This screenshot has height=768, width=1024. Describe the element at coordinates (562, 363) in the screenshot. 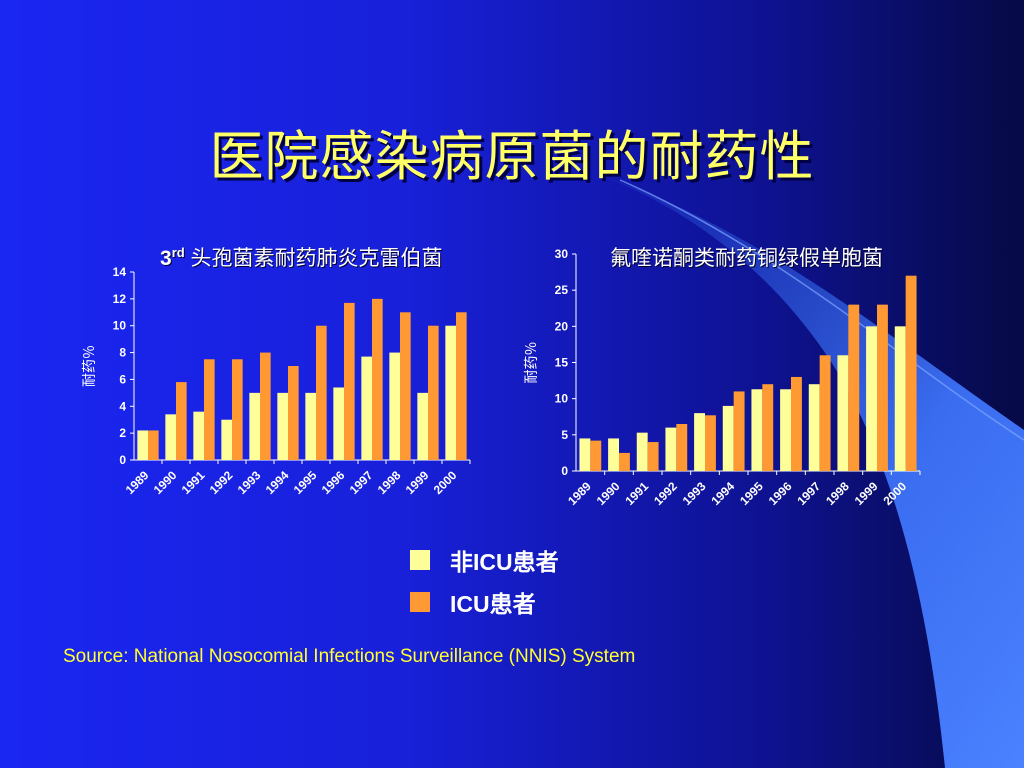

I see `y-tick-label: 15` at that location.